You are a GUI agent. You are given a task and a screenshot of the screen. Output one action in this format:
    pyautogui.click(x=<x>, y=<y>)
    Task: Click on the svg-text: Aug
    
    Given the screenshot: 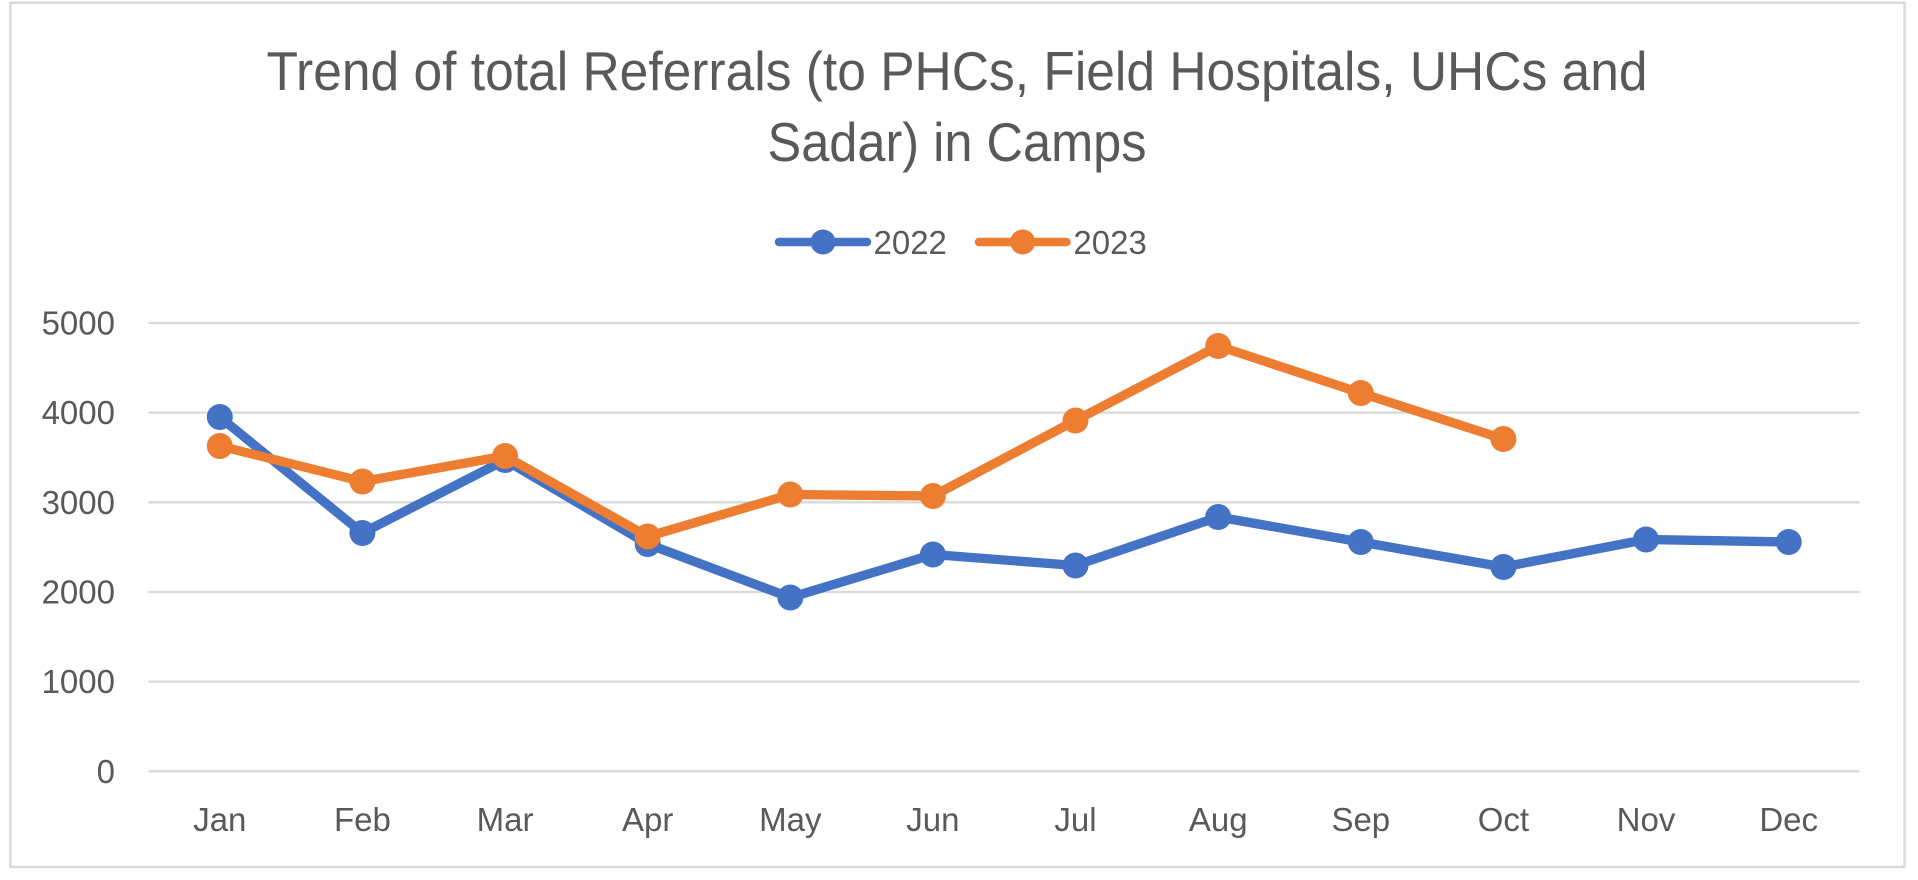 What is the action you would take?
    pyautogui.click(x=1218, y=819)
    